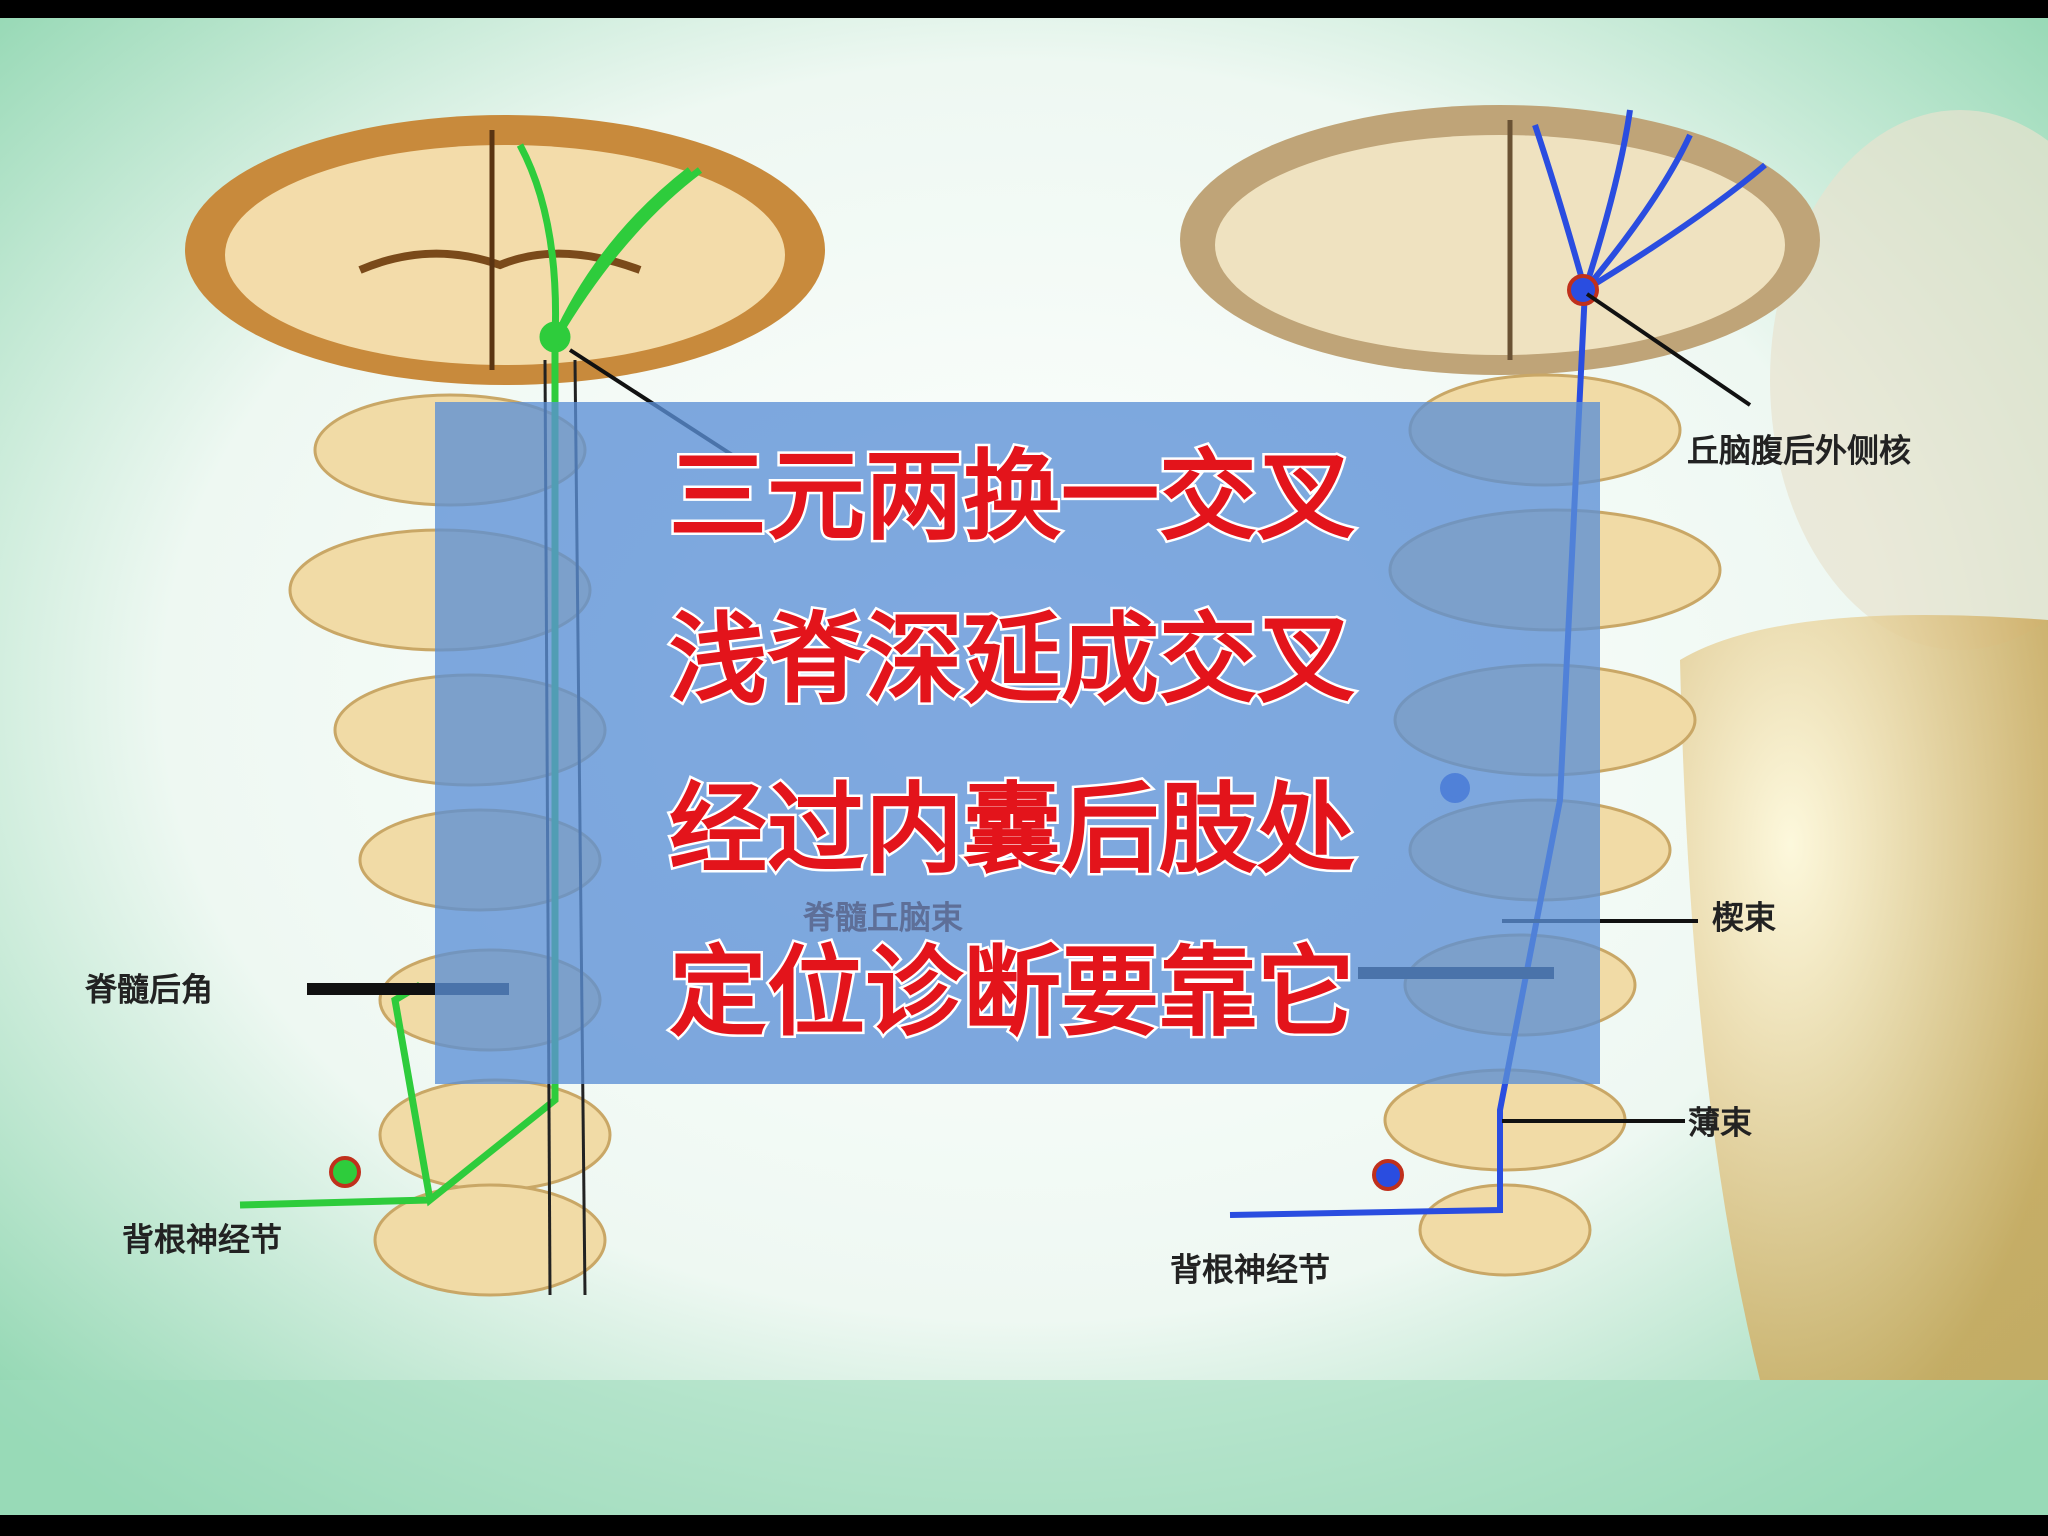 The width and height of the screenshot is (2048, 1536). I want to click on label: 薄束, so click(1720, 1122).